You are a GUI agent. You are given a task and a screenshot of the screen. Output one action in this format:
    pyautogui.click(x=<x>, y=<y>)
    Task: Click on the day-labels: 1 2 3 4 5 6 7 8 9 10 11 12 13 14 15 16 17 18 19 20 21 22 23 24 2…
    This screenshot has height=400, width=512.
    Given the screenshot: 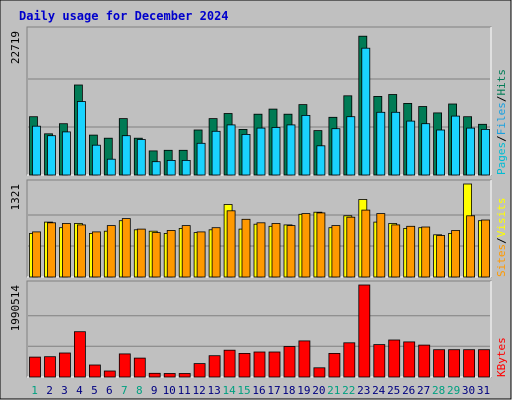 What is the action you would take?
    pyautogui.click(x=260, y=390)
    